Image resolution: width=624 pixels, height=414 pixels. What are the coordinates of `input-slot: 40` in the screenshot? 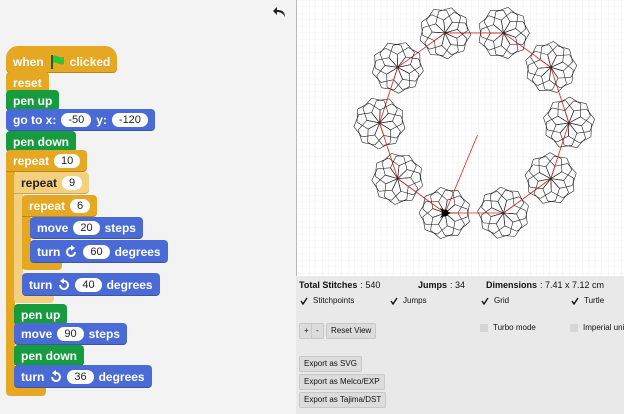 It's located at (88, 284).